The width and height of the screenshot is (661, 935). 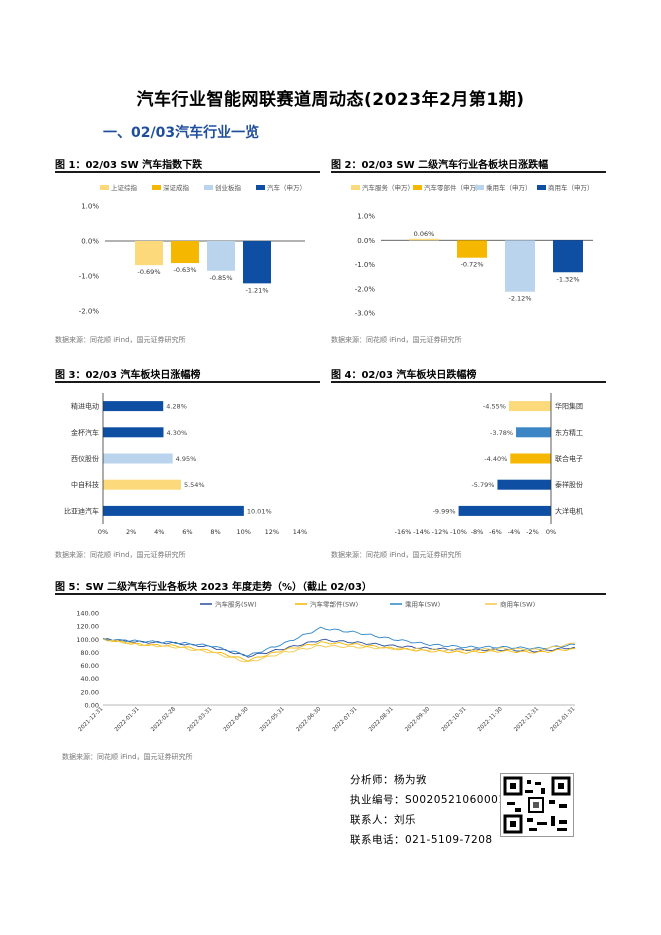 I want to click on fig5-source: 数据来源：同花顺 iFind，国元证券研究所, so click(x=127, y=757).